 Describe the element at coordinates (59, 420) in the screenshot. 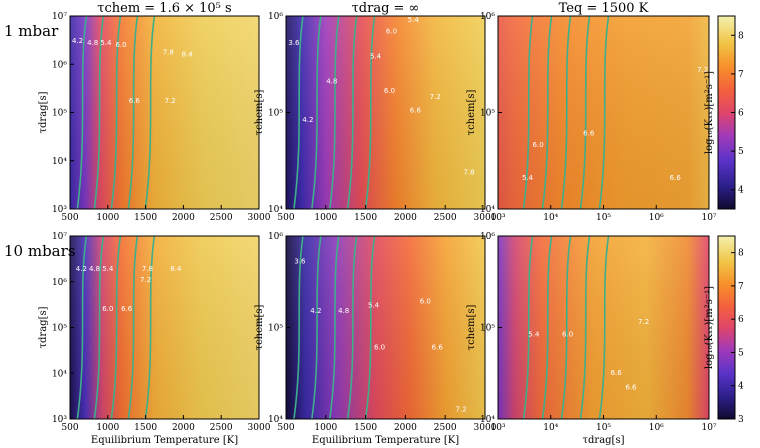

I see `y-tick-label: 10³` at that location.